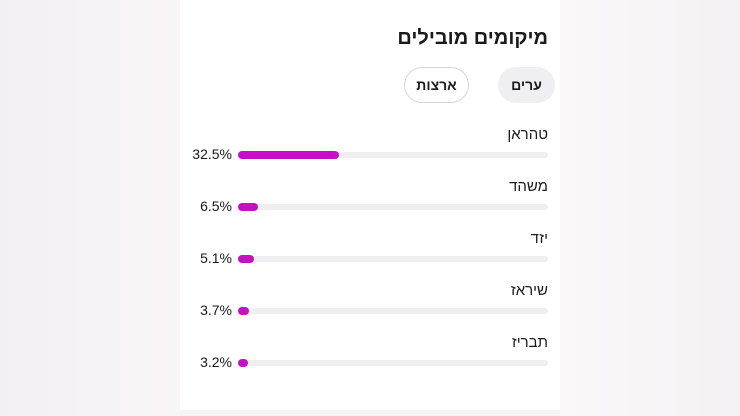  I want to click on location-name: תבריז, so click(529, 342).